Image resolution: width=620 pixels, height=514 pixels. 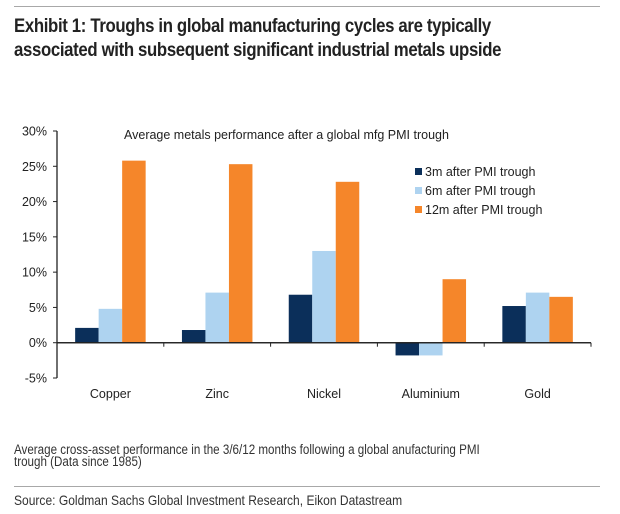 What do you see at coordinates (40, 255) in the screenshot?
I see `y-axis: -5% 0% 5% 10% 15% 20% 25% 30%` at bounding box center [40, 255].